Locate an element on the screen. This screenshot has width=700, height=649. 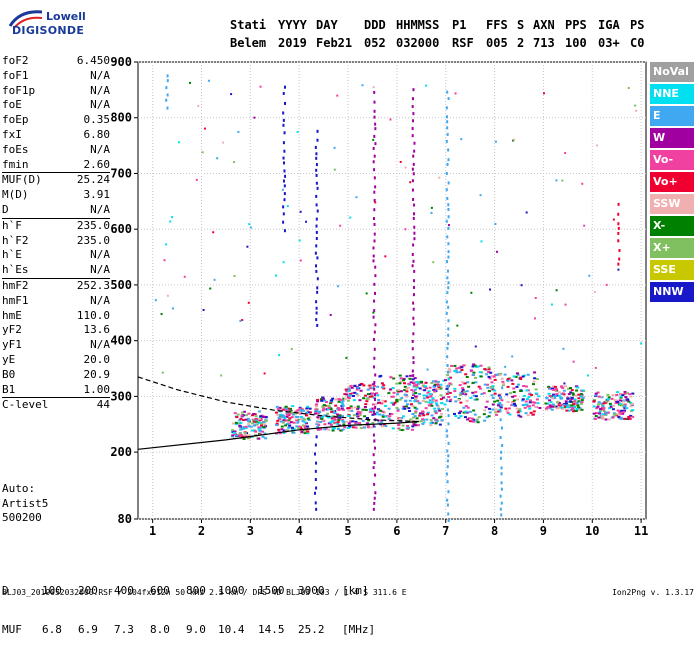
param-row-clevel: C-level 44 is located at coordinates (56, 405).